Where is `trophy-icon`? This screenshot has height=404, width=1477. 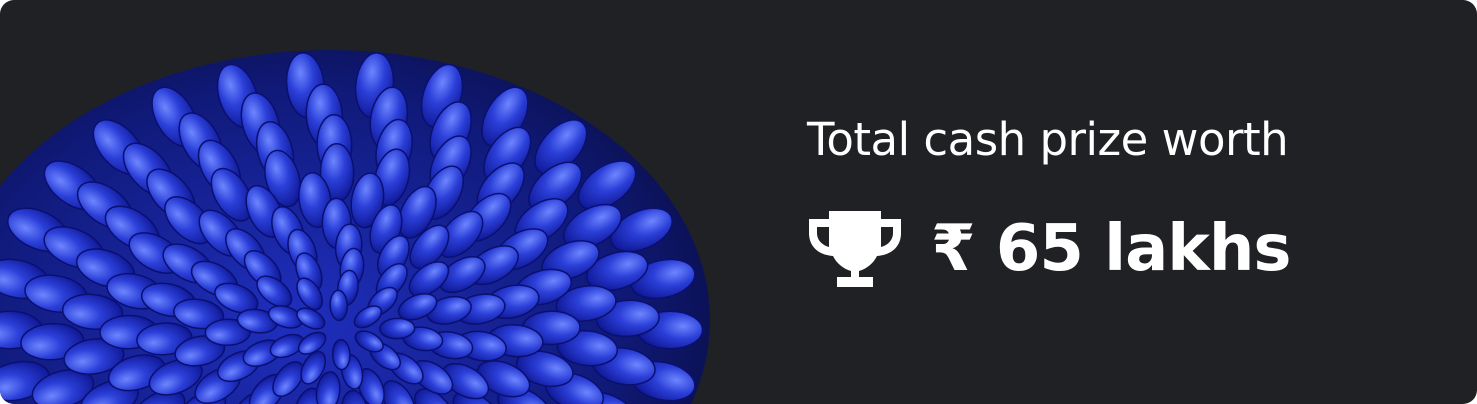 trophy-icon is located at coordinates (855, 249).